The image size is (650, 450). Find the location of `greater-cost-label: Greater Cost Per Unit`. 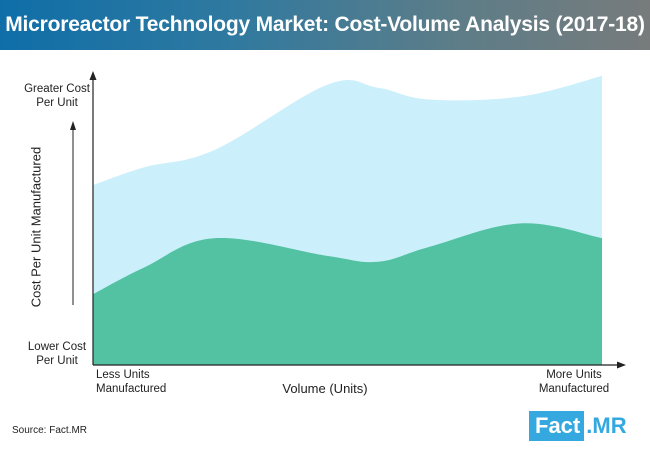

greater-cost-label: Greater Cost Per Unit is located at coordinates (57, 96).